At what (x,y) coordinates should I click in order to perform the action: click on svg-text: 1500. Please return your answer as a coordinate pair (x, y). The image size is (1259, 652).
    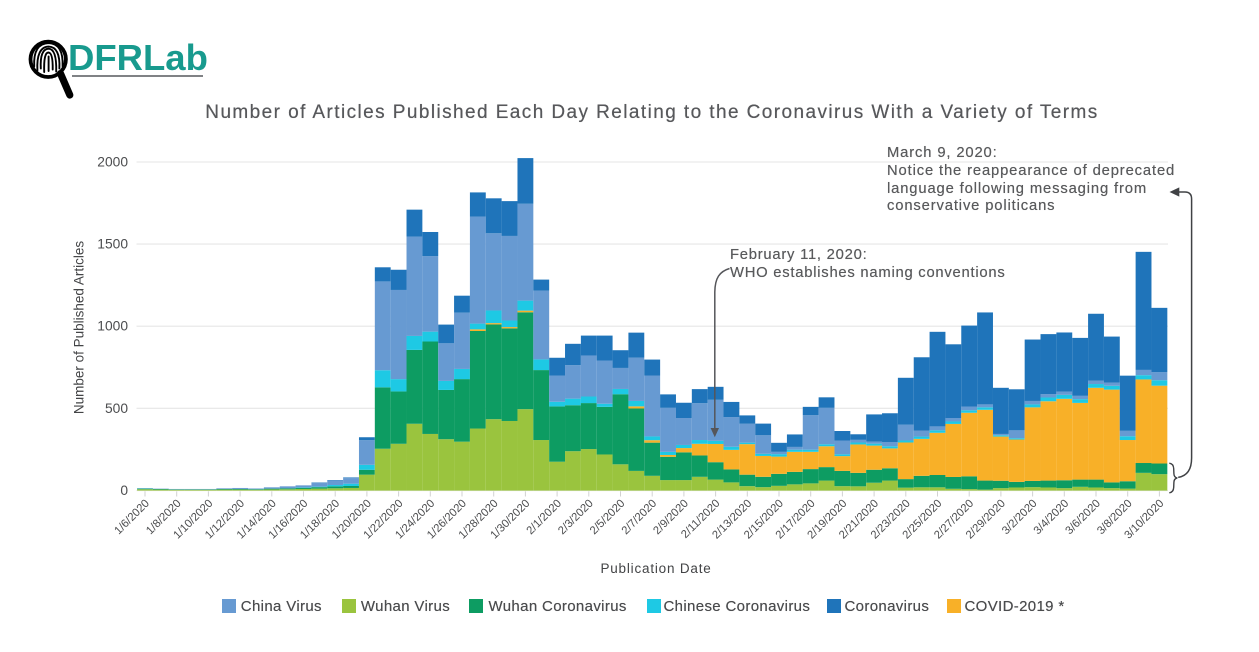
    Looking at the image, I should click on (112, 244).